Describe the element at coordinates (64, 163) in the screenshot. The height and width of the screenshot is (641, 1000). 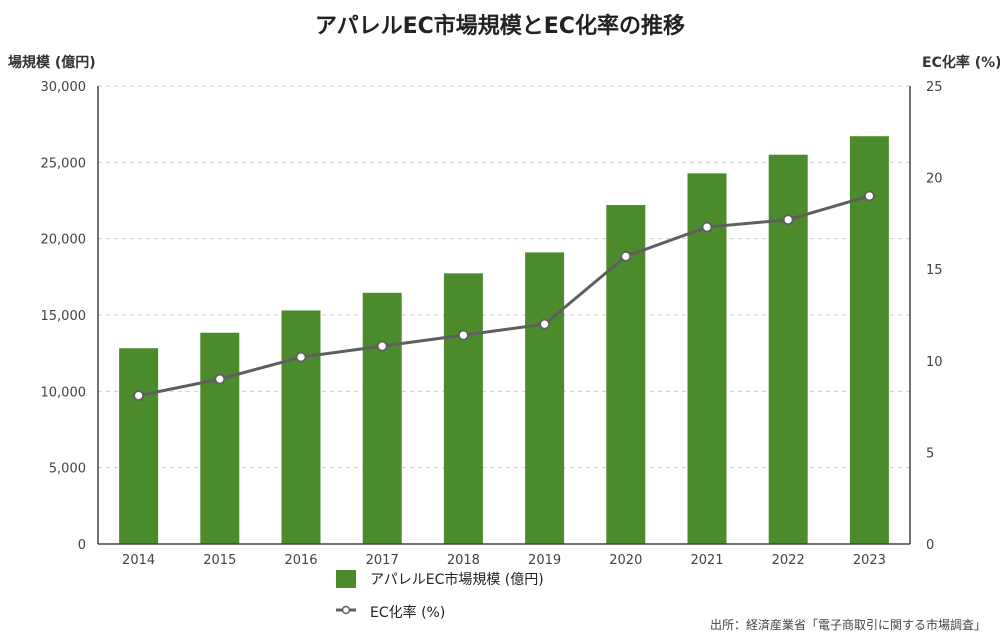
I see `y-tick-label-left: 25,000` at that location.